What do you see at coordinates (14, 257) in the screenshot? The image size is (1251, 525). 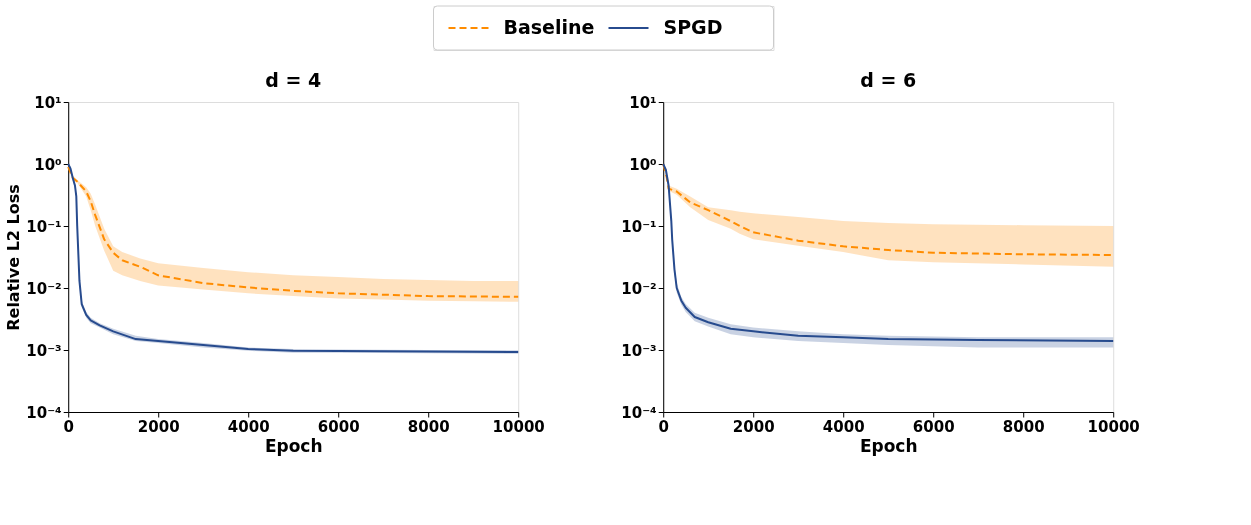 I see `y-axis-title: Relative L2 Loss` at bounding box center [14, 257].